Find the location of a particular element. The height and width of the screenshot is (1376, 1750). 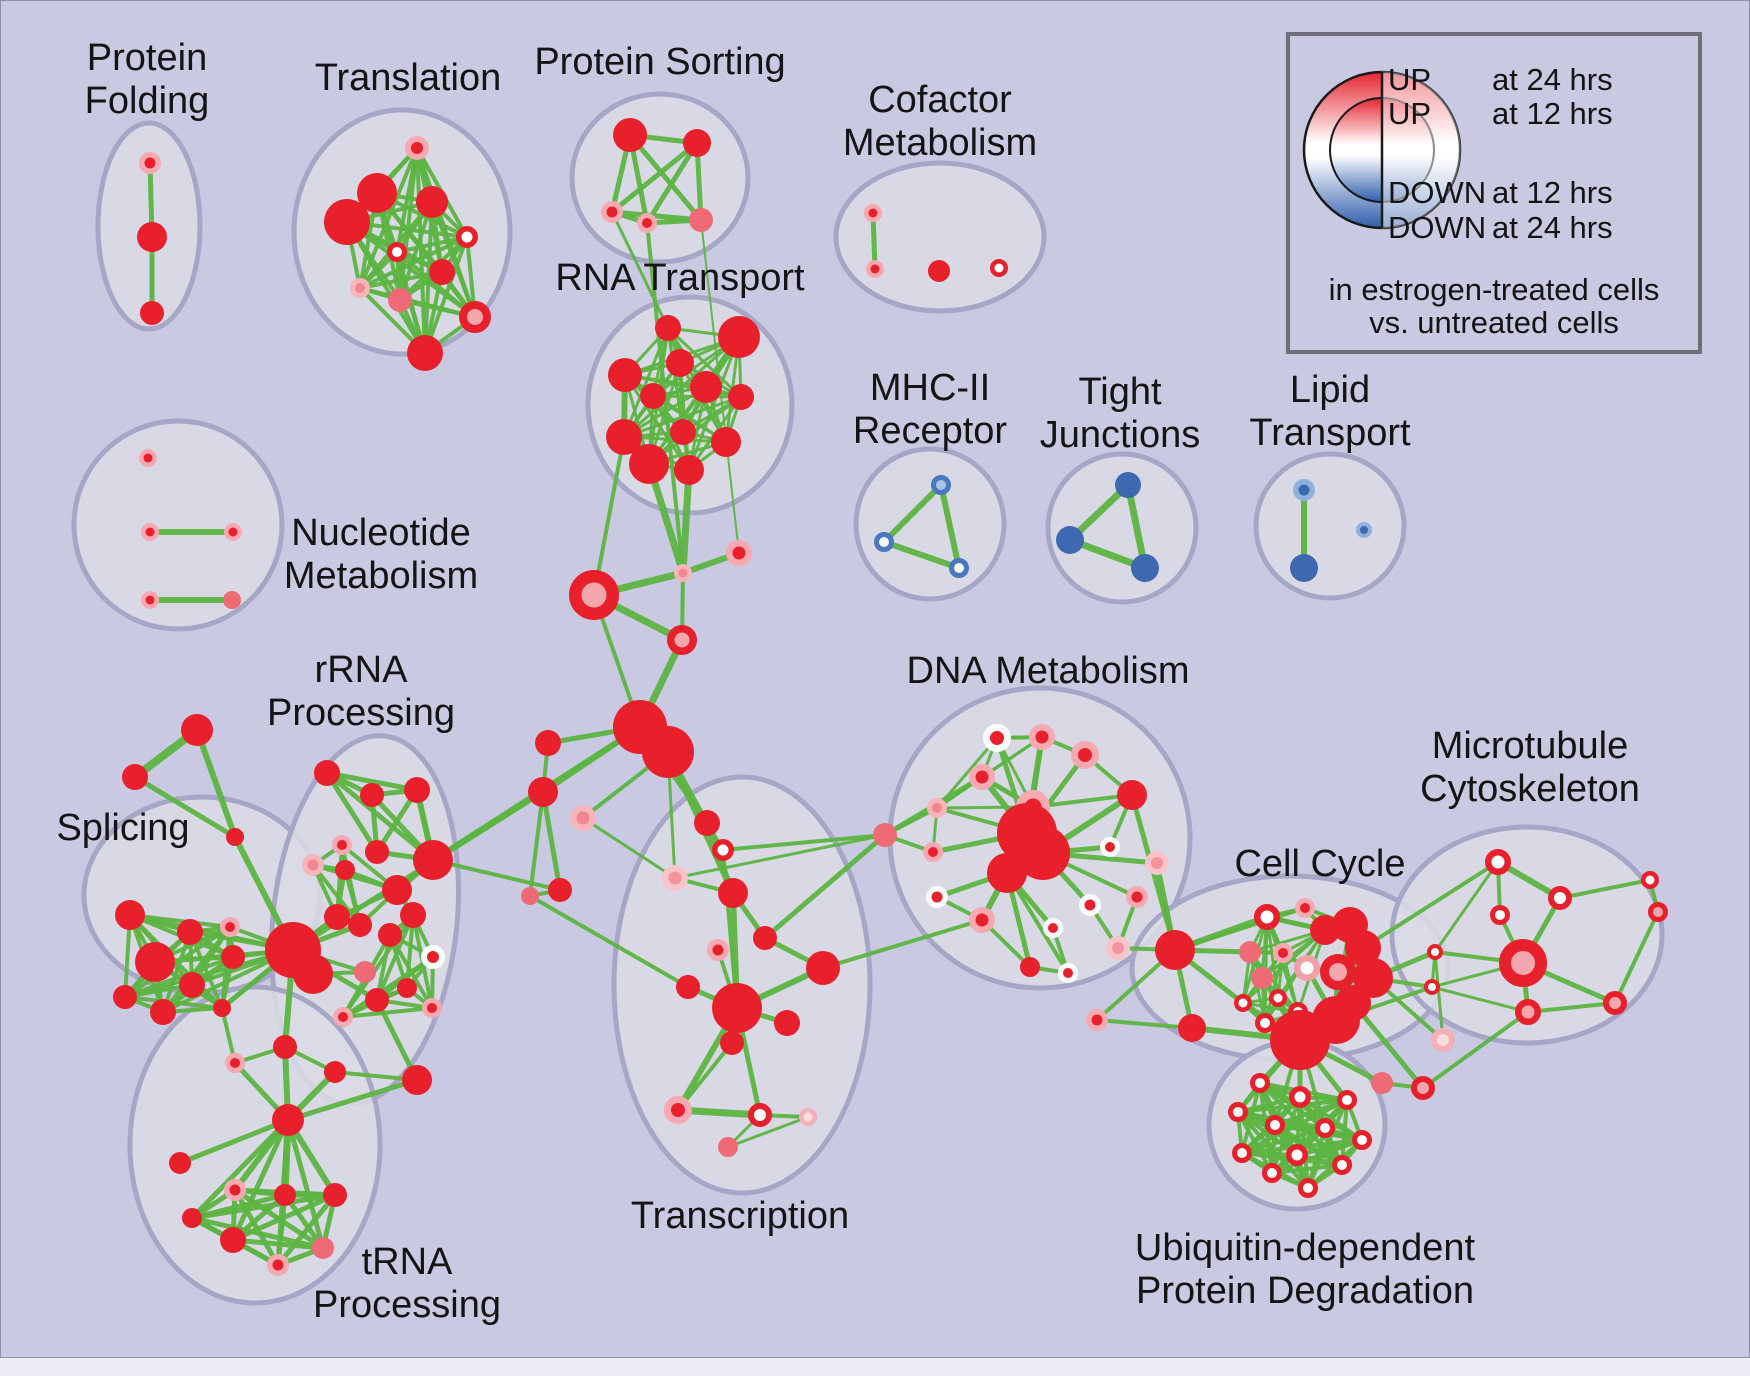

cluster-label-splicing: Splicing is located at coordinates (122, 828).